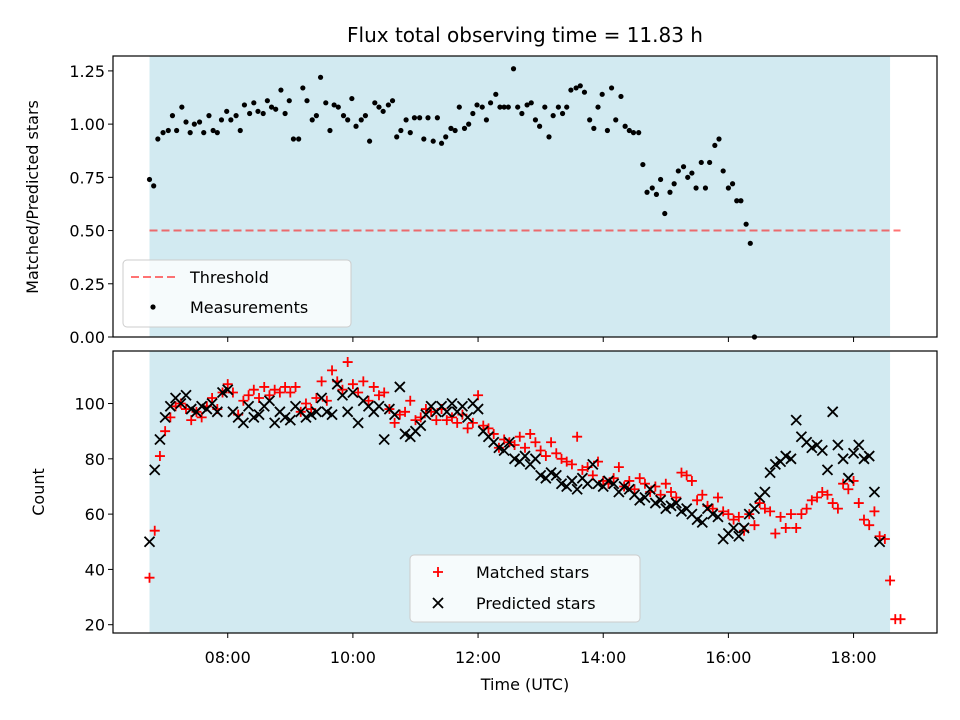 The height and width of the screenshot is (720, 960). I want to click on y-tick-label: 40, so click(95, 569).